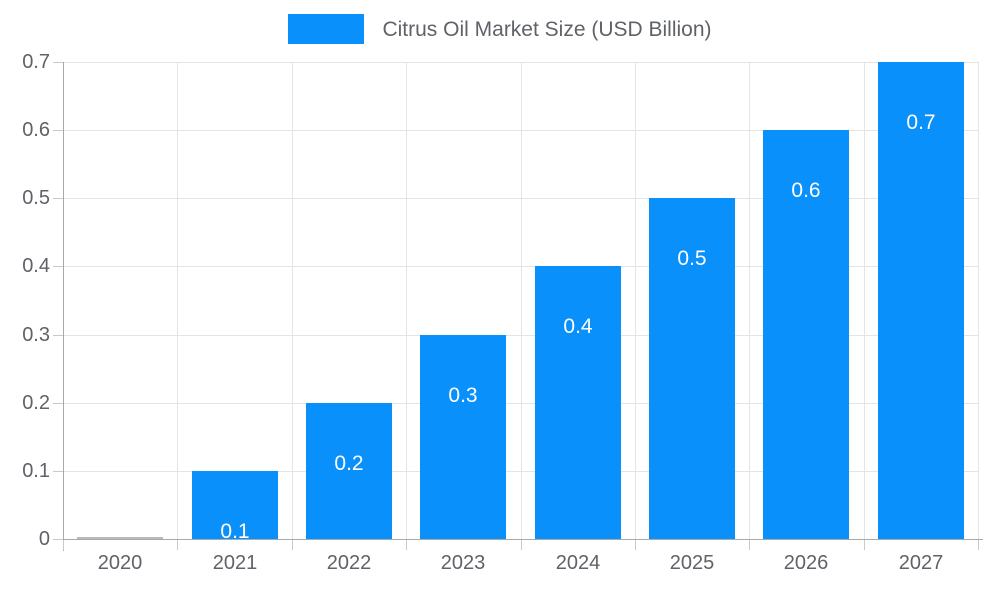 The image size is (1000, 600). Describe the element at coordinates (692, 368) in the screenshot. I see `bar-2025` at that location.